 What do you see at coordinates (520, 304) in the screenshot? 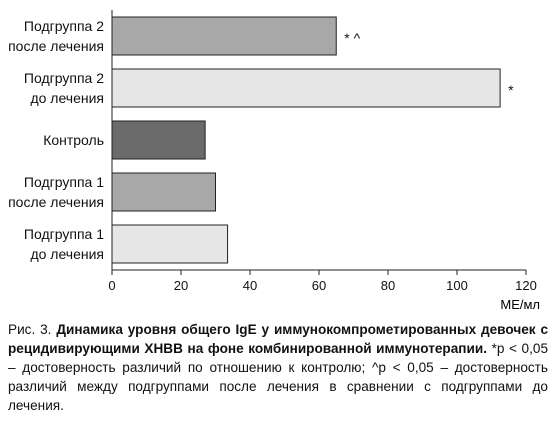
I see `x-axis-label: МЕ/мл` at bounding box center [520, 304].